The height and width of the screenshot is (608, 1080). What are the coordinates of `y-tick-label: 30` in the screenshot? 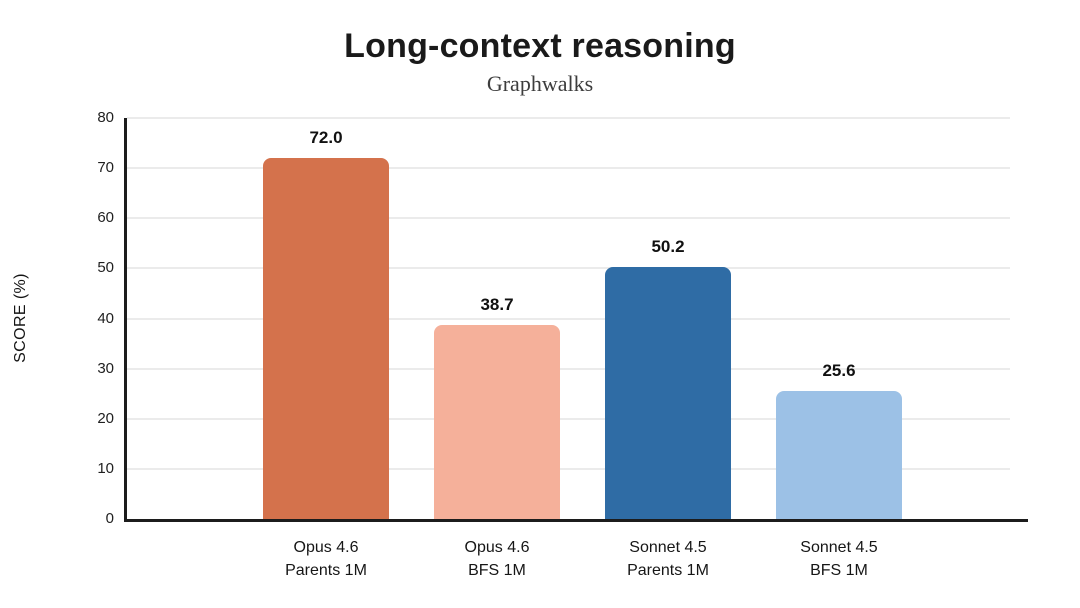 It's located at (105, 368).